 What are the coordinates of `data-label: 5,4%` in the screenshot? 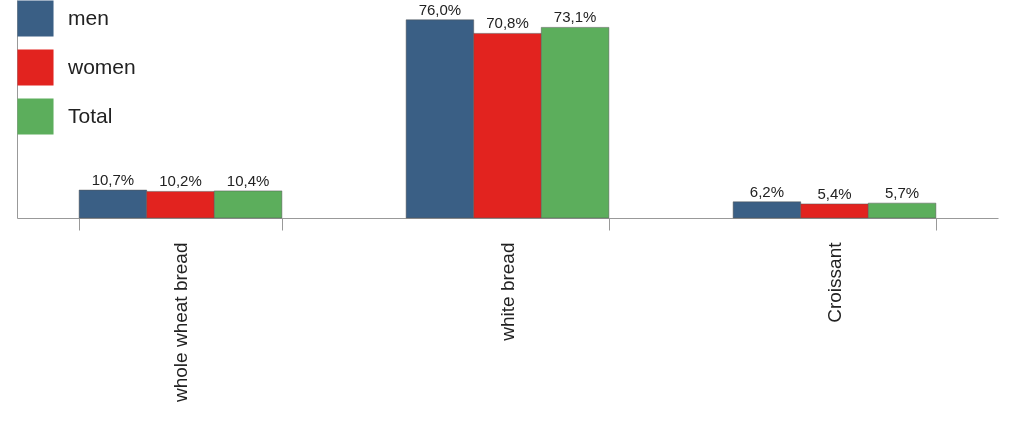 It's located at (834, 193).